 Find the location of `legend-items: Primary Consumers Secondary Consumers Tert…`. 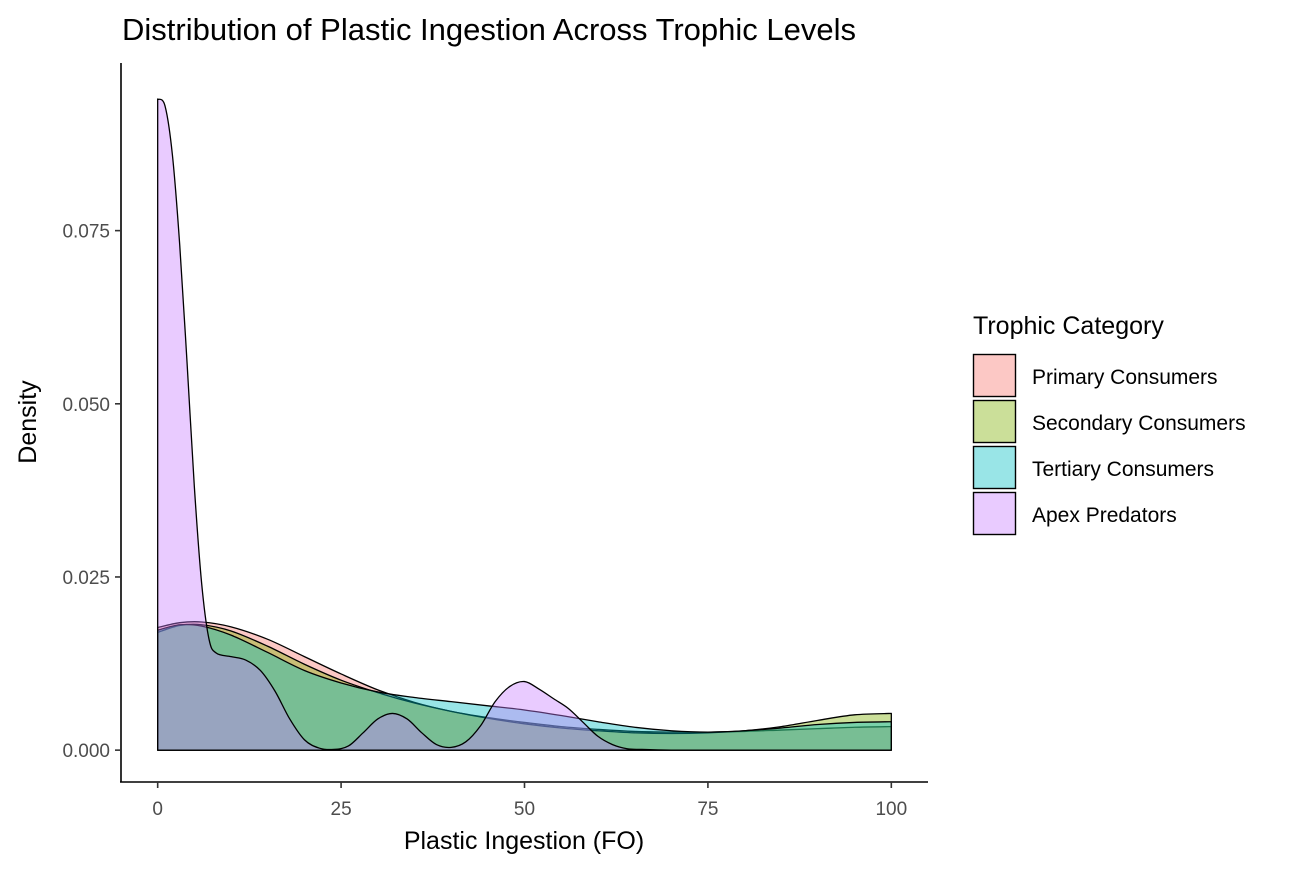

legend-items: Primary Consumers Secondary Consumers Tert… is located at coordinates (1109, 444).